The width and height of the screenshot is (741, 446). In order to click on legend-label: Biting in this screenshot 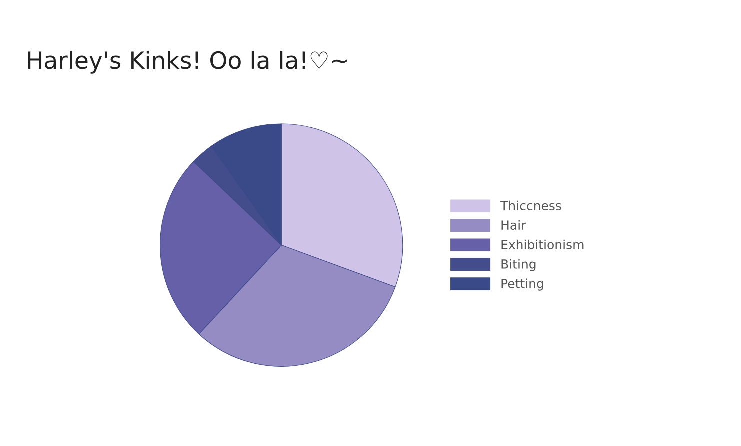, I will do `click(519, 265)`.